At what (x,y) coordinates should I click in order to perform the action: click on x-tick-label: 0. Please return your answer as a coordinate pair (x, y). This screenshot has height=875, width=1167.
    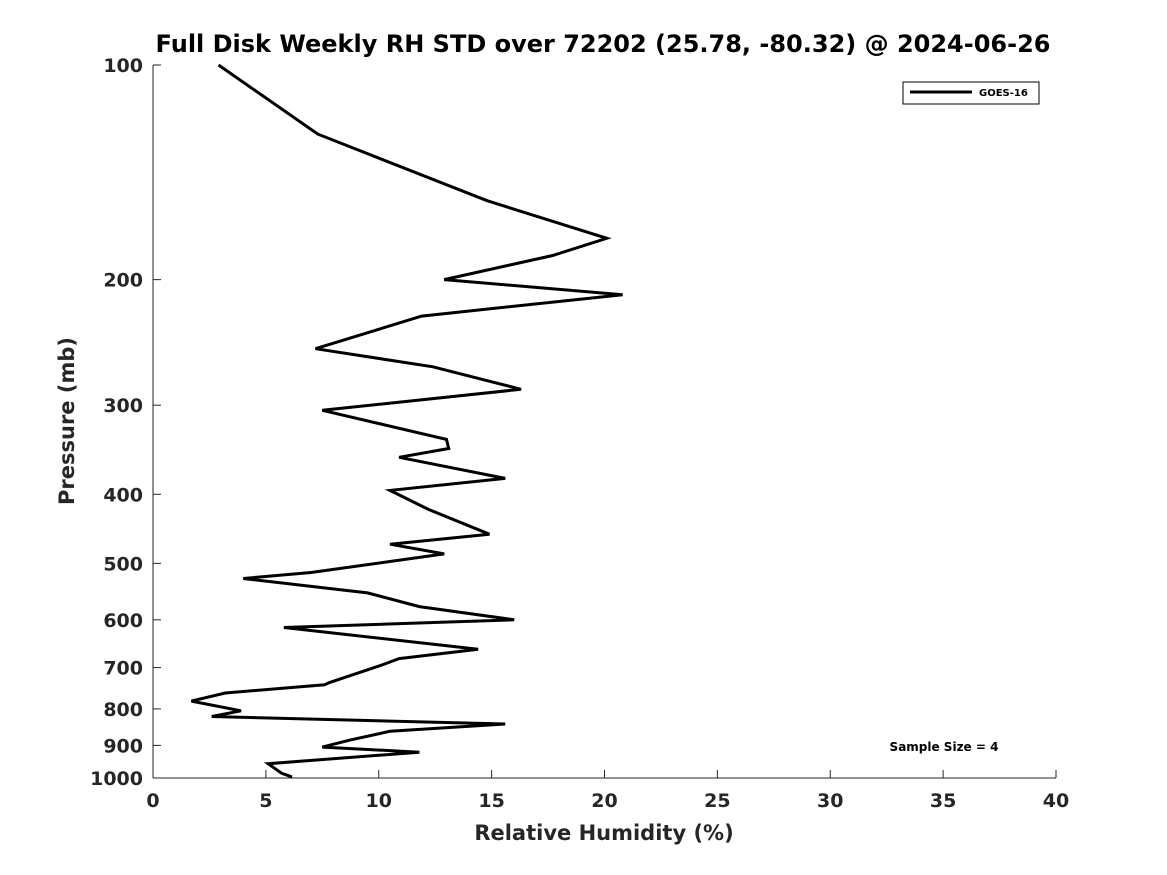
    Looking at the image, I should click on (152, 801).